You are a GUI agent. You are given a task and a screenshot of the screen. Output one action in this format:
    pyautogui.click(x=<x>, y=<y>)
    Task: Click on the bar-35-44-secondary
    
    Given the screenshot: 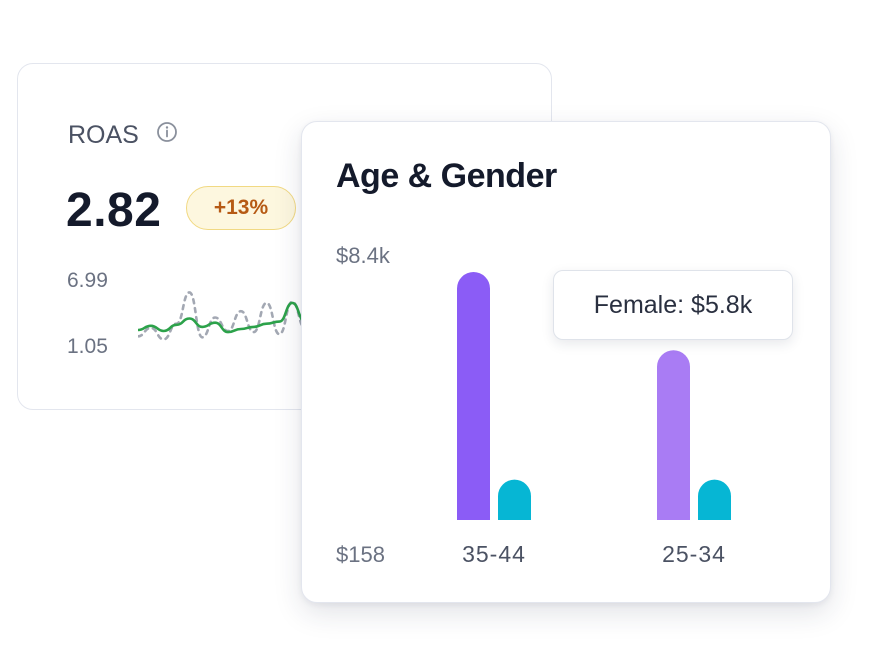 What is the action you would take?
    pyautogui.click(x=514, y=499)
    